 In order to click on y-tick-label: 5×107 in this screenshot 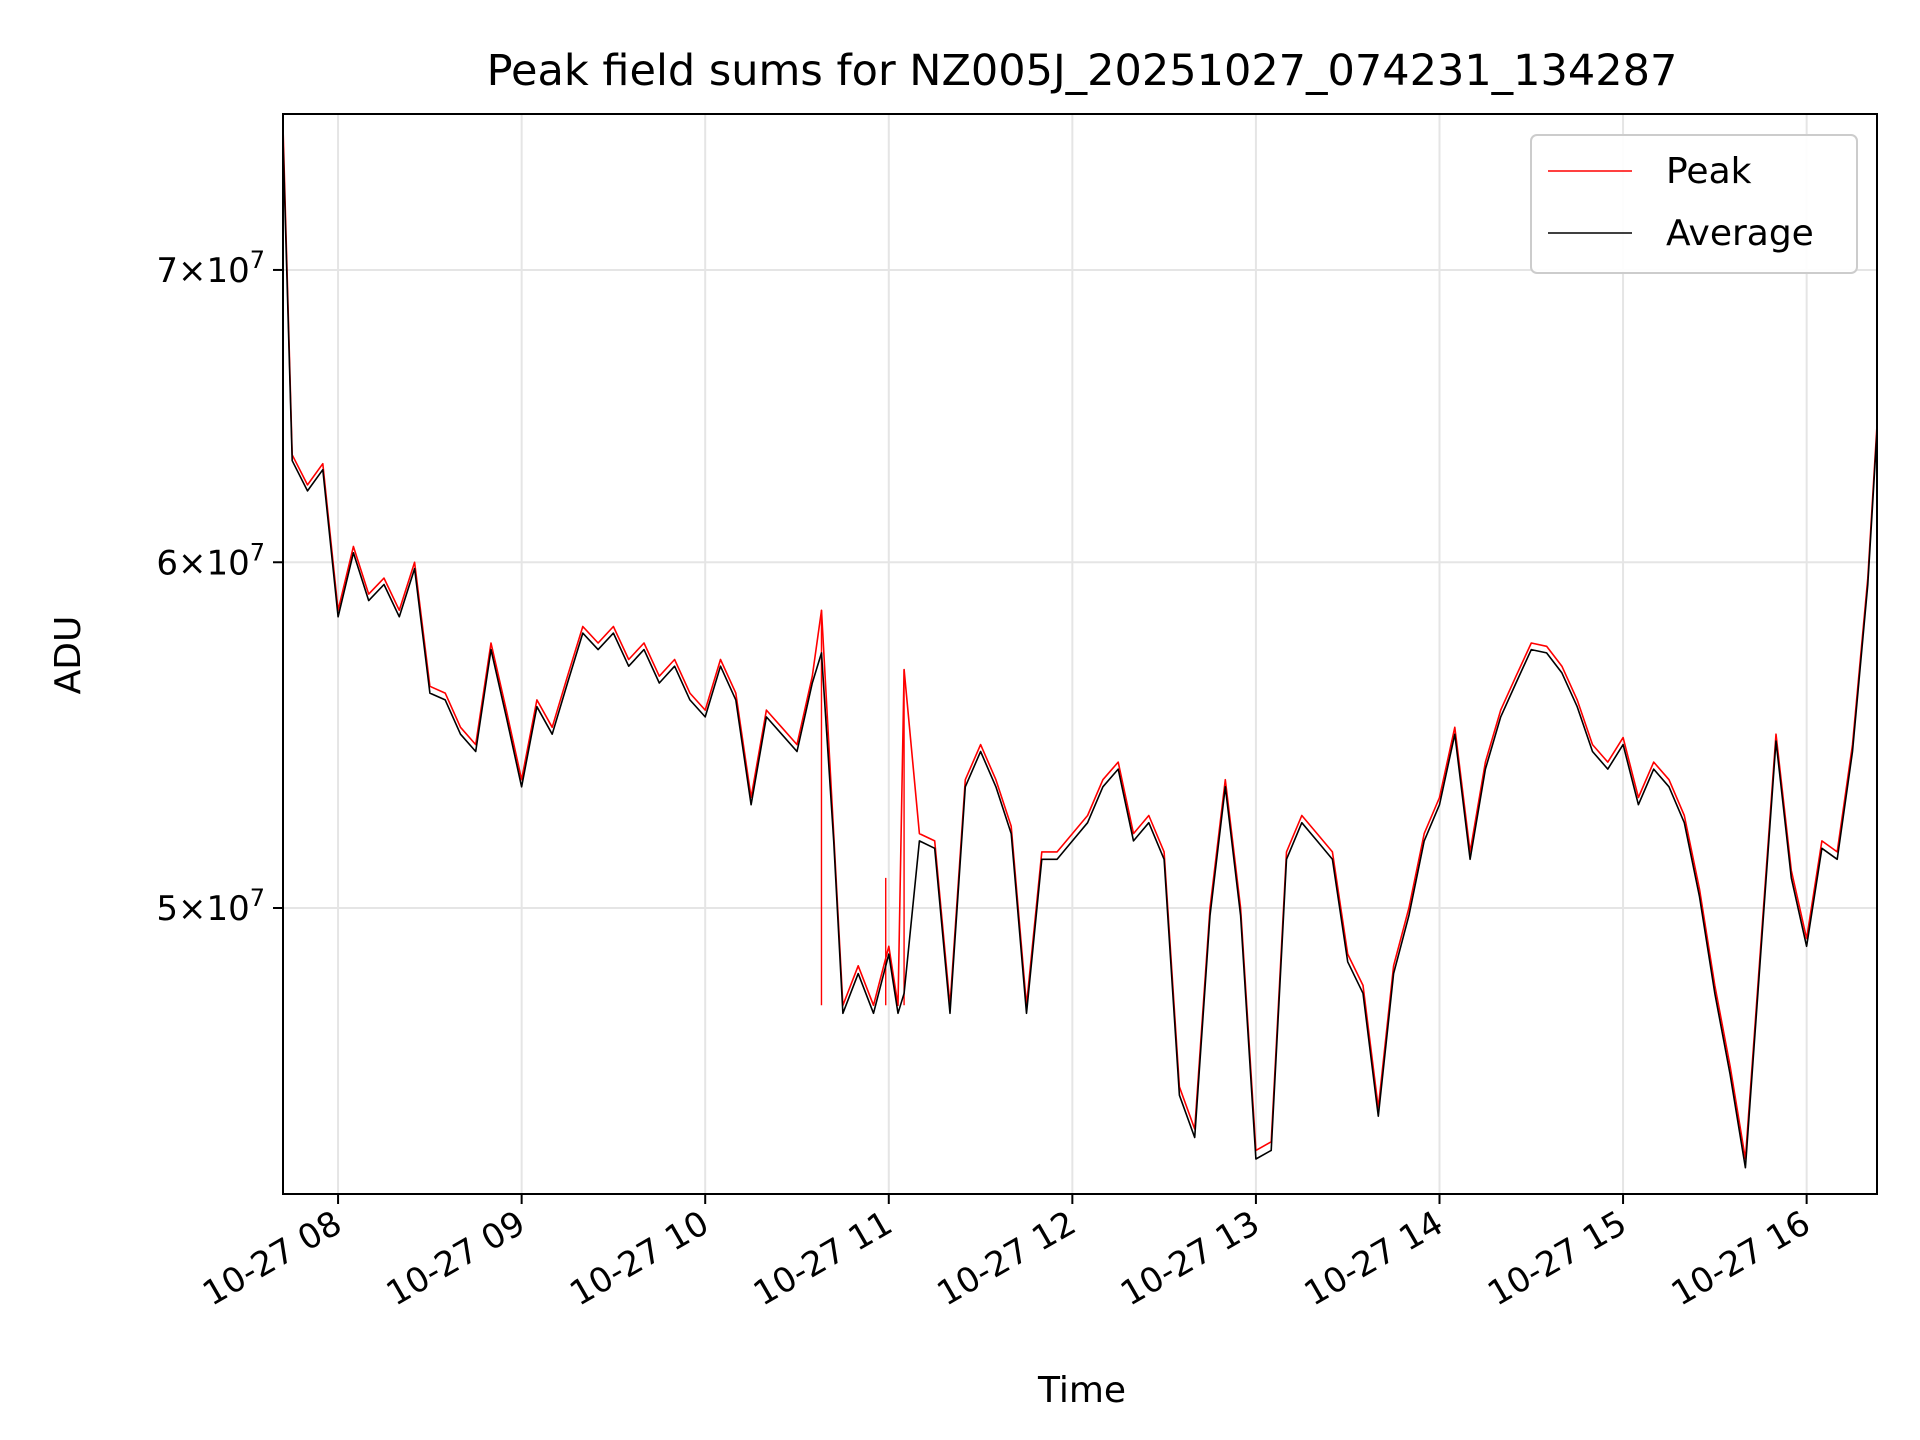, I will do `click(210, 906)`.